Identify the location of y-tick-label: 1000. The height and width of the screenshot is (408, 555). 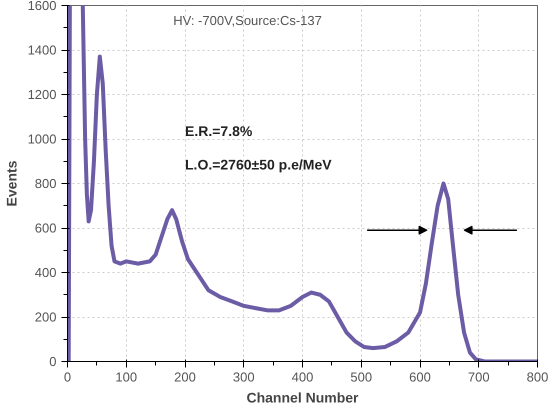
(42, 139).